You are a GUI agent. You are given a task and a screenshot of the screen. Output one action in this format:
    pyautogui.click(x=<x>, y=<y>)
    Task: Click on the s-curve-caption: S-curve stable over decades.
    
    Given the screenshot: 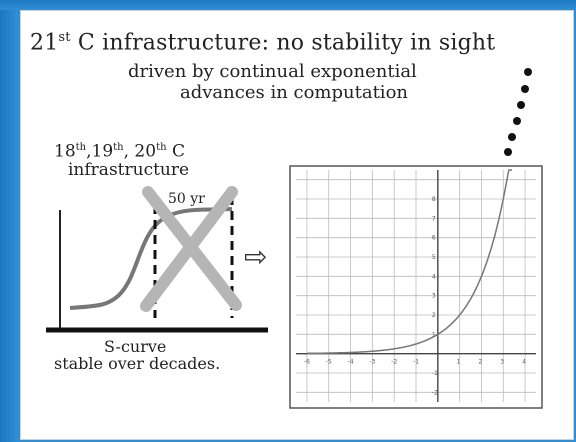 What is the action you would take?
    pyautogui.click(x=164, y=355)
    